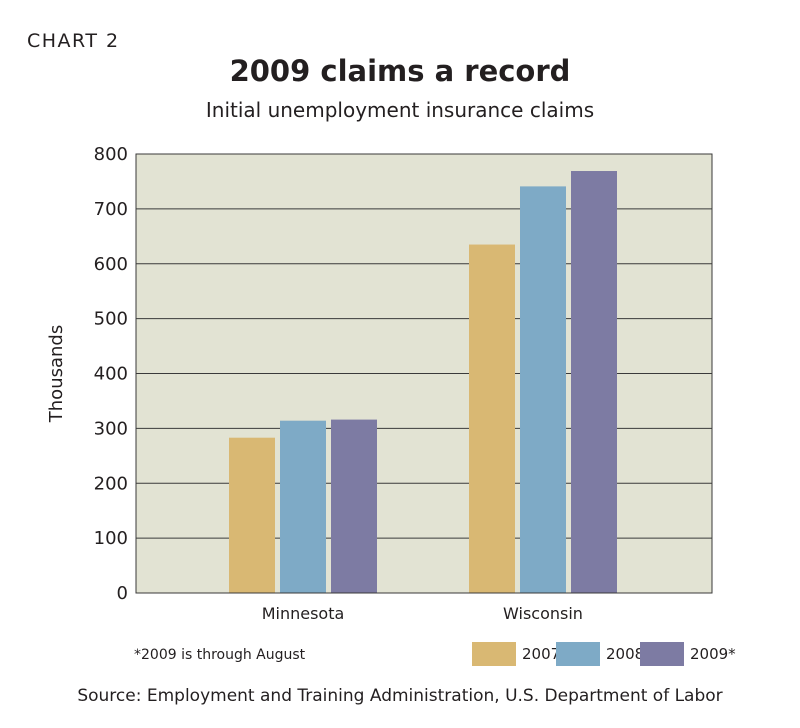 The width and height of the screenshot is (800, 728). What do you see at coordinates (354, 506) in the screenshot?
I see `bar-minnesota-2009` at bounding box center [354, 506].